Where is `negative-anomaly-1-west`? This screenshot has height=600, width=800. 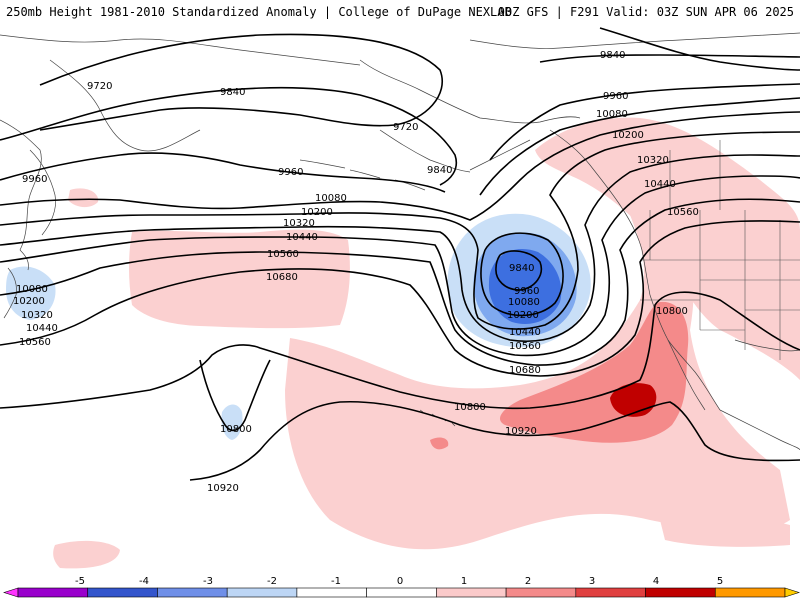
negative-anomaly-1-west is located at coordinates (31, 293).